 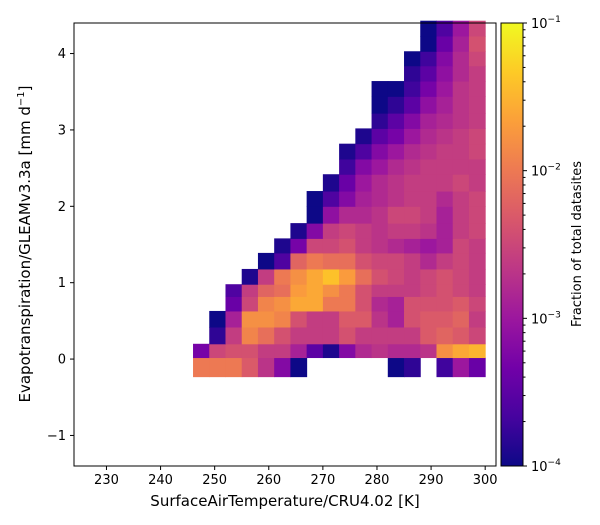 What do you see at coordinates (56, 436) in the screenshot?
I see `y-tick-label: −1` at bounding box center [56, 436].